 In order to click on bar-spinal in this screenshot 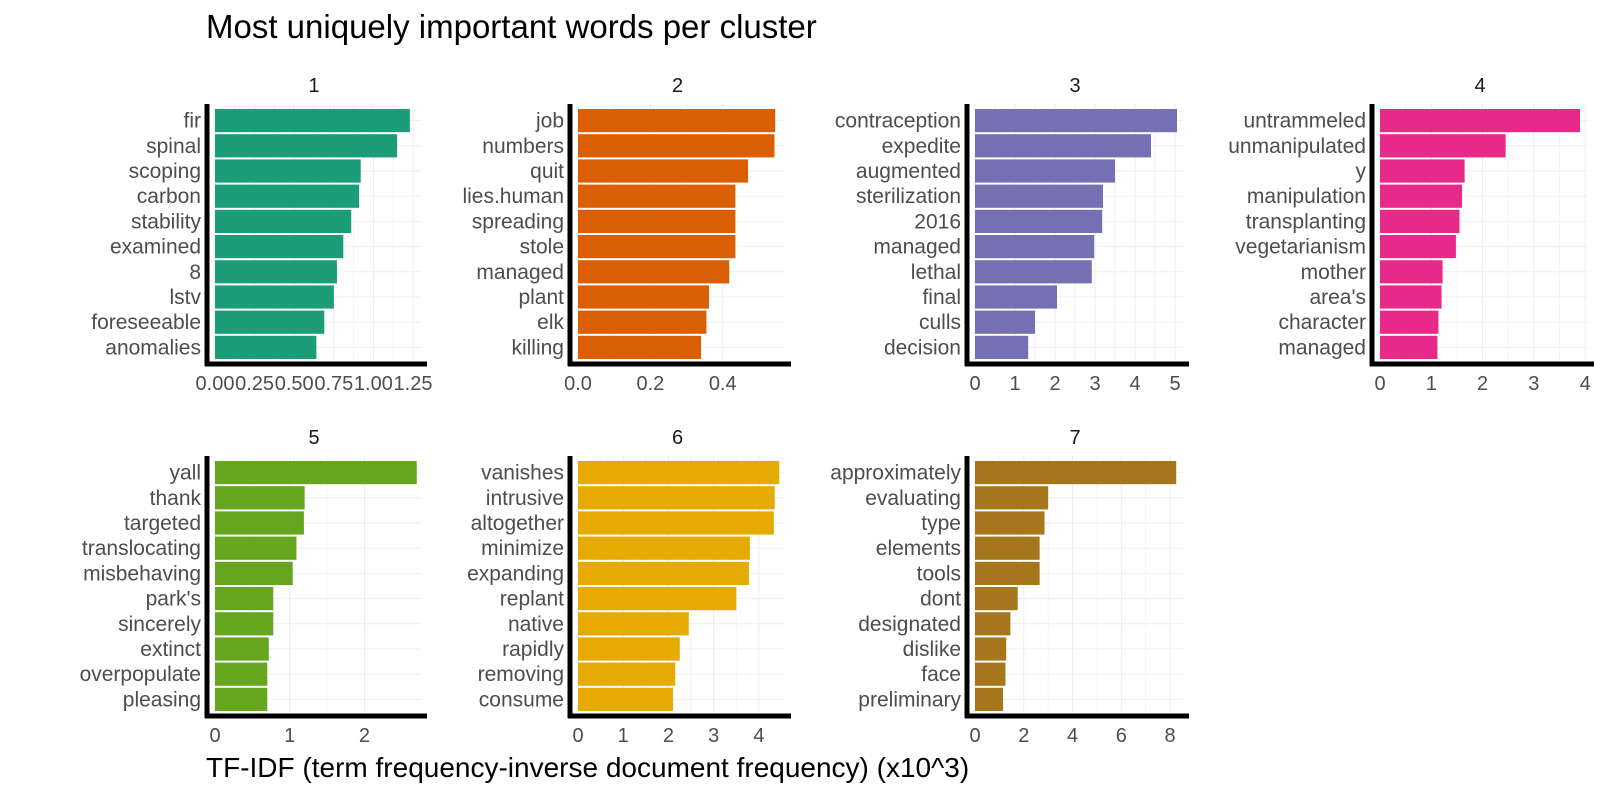, I will do `click(306, 146)`.